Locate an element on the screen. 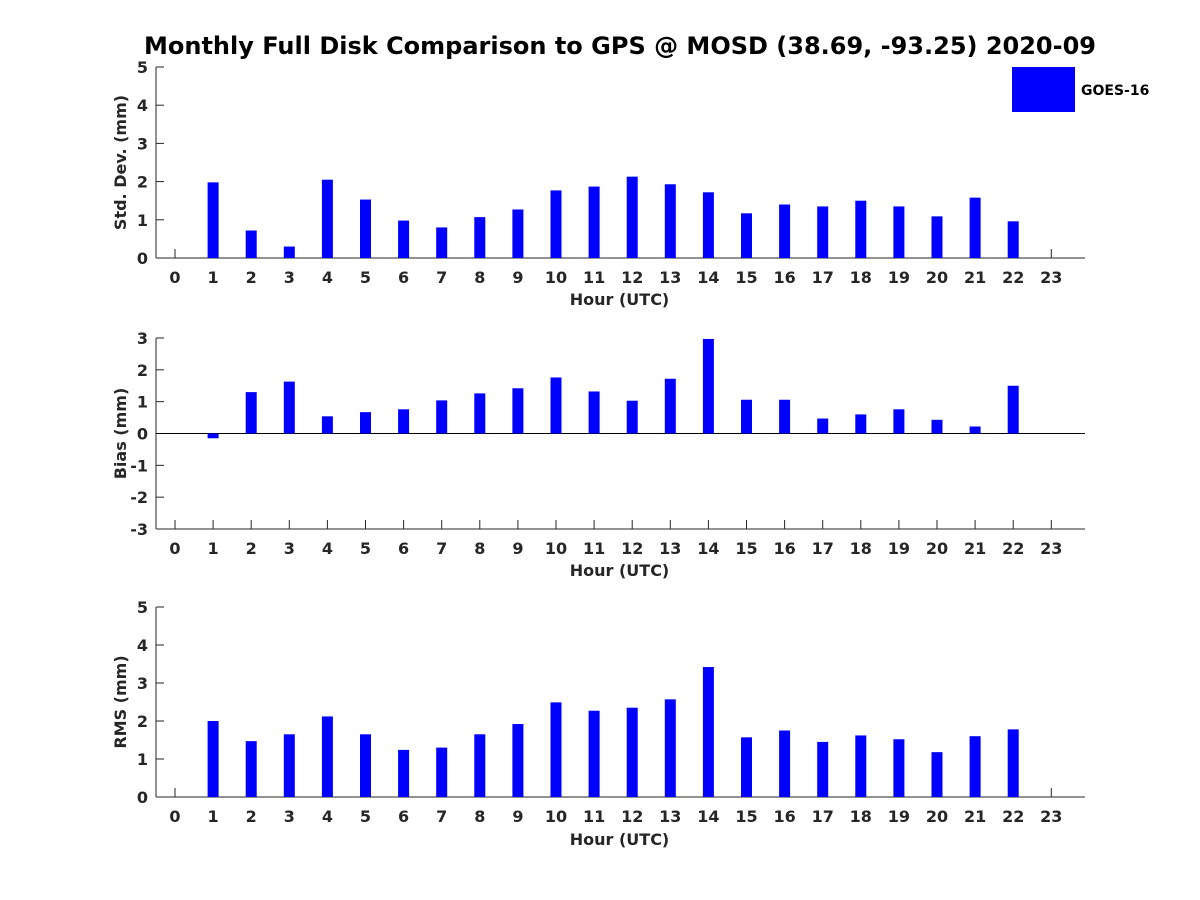 This screenshot has width=1200, height=900. y-tick-label: 4 is located at coordinates (142, 105).